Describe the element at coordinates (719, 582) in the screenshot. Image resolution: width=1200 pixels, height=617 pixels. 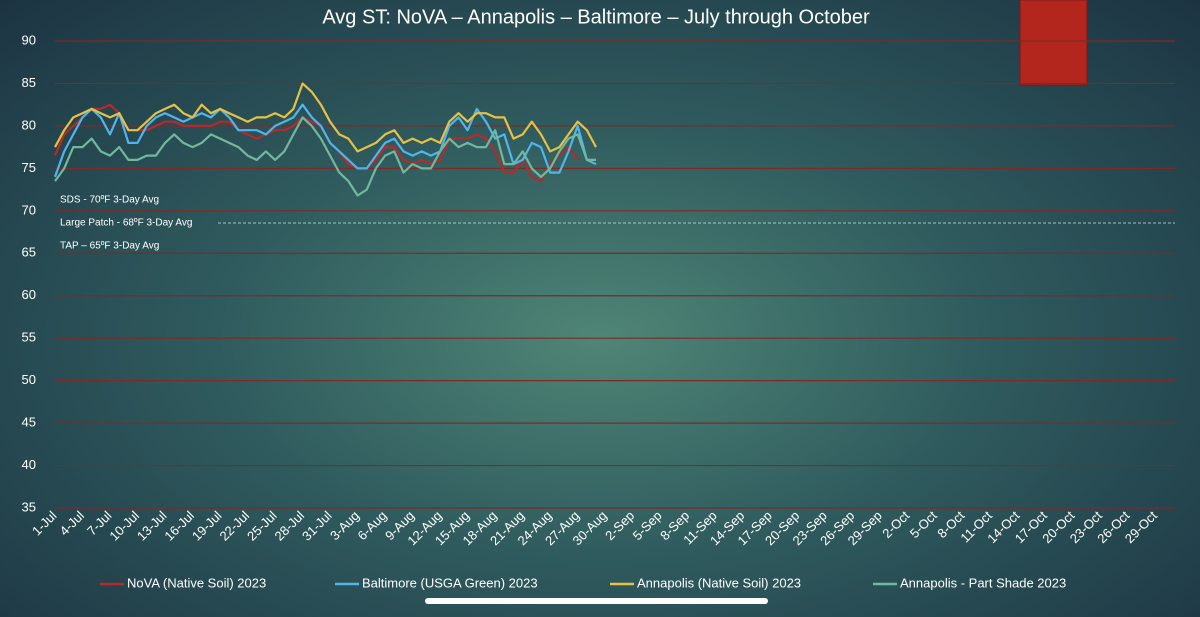
I see `legend-label: Annapolis (Native Soil) 2023` at that location.